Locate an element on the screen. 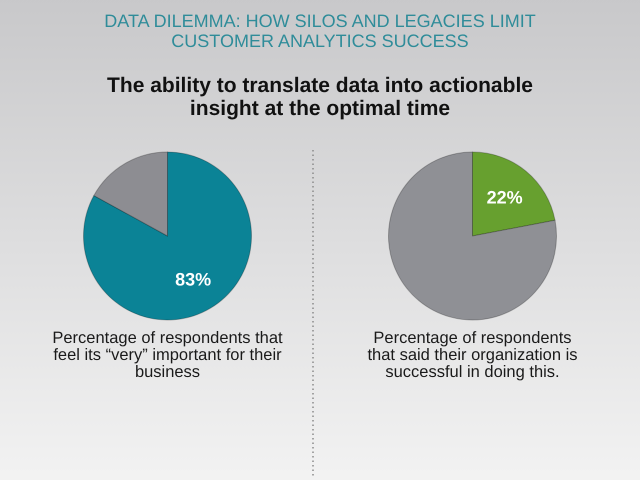  text: DATA DILEMMA: HOW SILOS AND LEGACIES LIMIT CUSTOMER ANALYTICS SUCCESS is located at coordinates (320, 31).